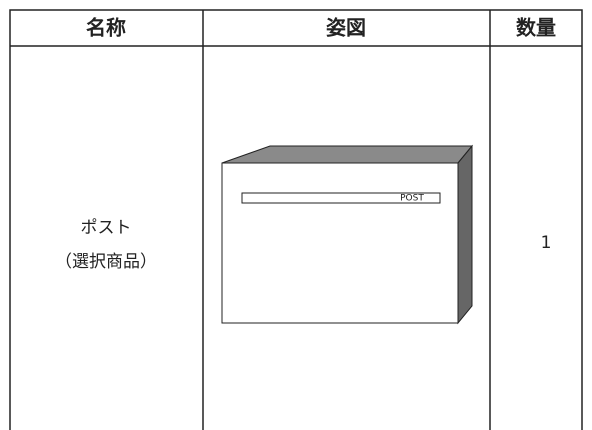 The height and width of the screenshot is (430, 592). Describe the element at coordinates (341, 198) in the screenshot. I see `mail-slot` at that location.